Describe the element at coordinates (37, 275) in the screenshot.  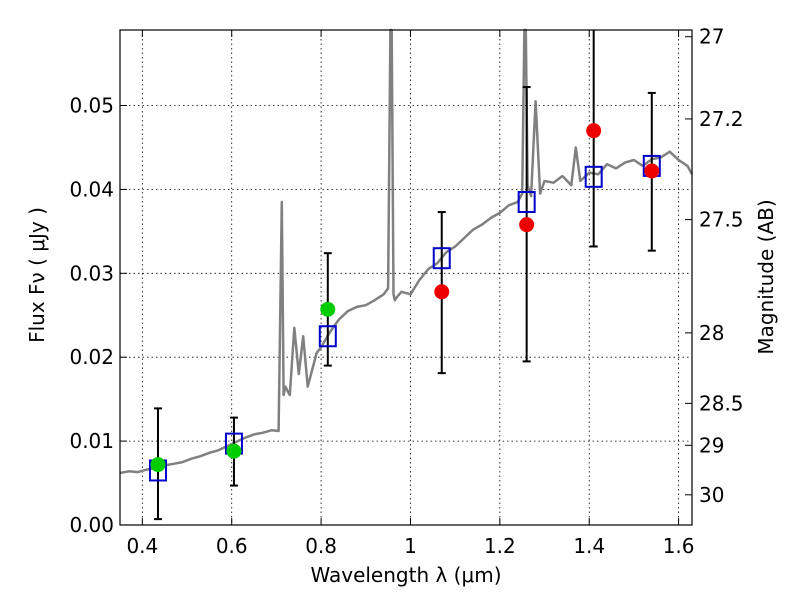
I see `y-axis-label: Flux Fν ( μJy )` at that location.